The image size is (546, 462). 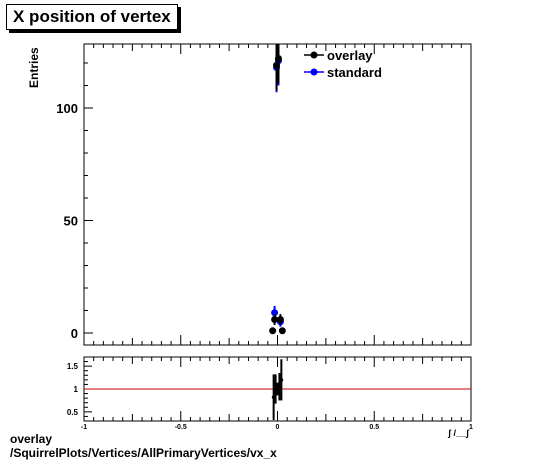 I want to click on ratio-x-tick-label: 1, so click(x=471, y=427).